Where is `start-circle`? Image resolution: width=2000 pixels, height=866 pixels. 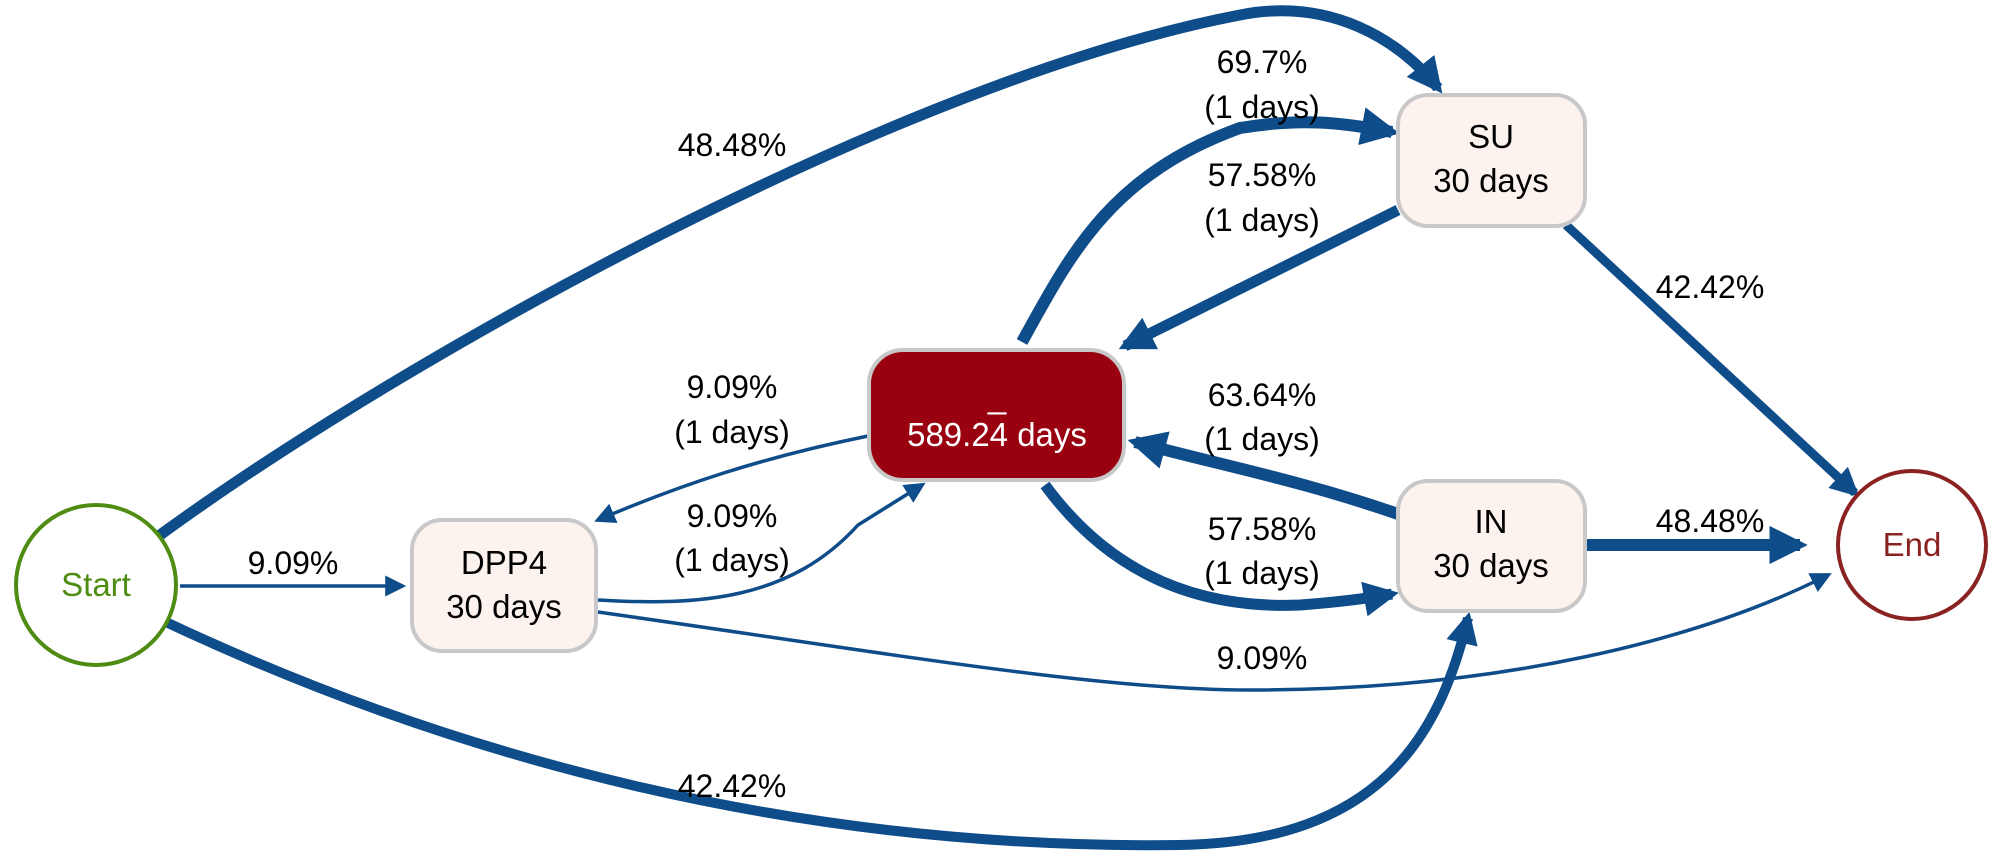
start-circle is located at coordinates (96, 585).